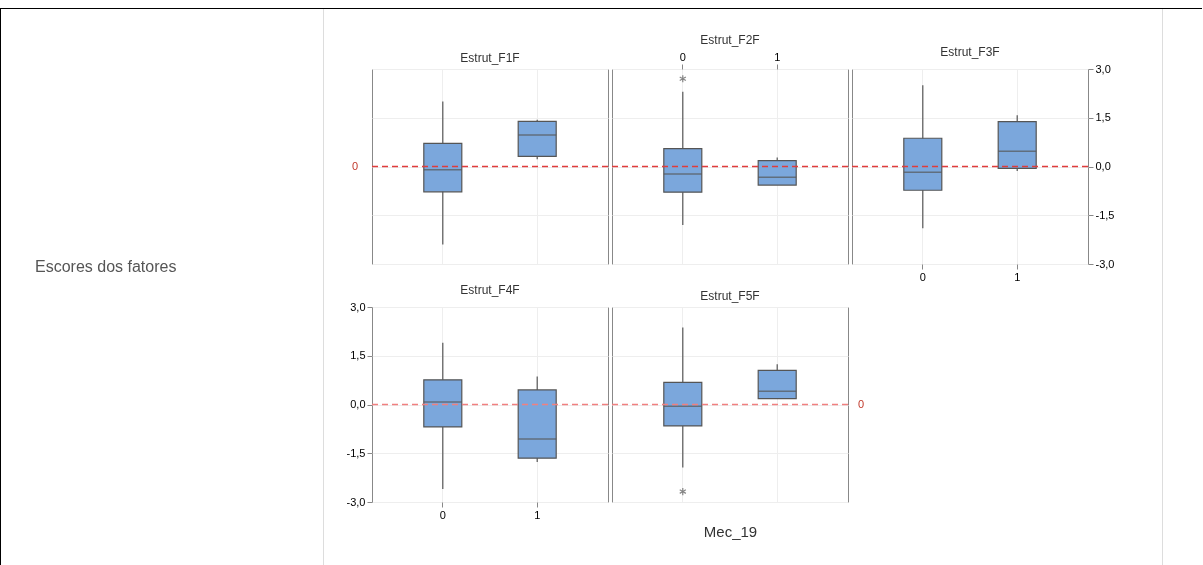  Describe the element at coordinates (970, 52) in the screenshot. I see `chart-title: Estrut_F3F` at that location.